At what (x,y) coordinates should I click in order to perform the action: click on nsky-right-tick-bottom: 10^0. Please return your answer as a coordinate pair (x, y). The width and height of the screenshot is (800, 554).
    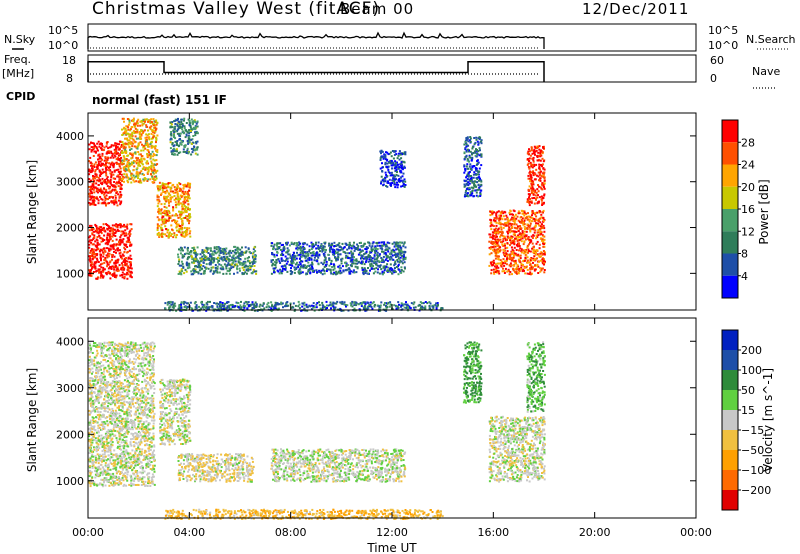
    Looking at the image, I should click on (723, 45).